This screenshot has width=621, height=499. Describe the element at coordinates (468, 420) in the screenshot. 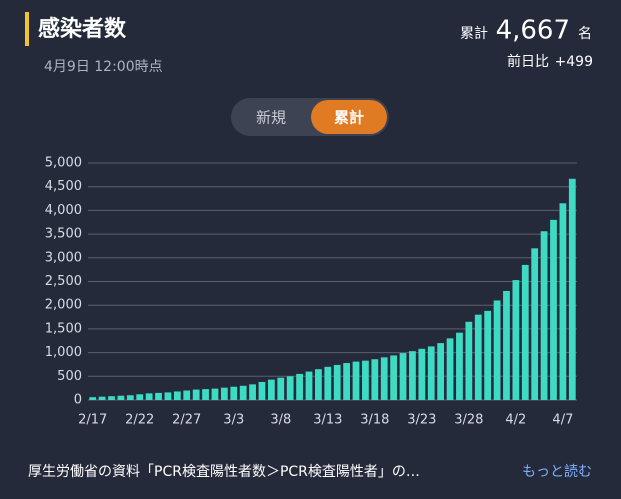

I see `x-tick-label: 3/28` at that location.